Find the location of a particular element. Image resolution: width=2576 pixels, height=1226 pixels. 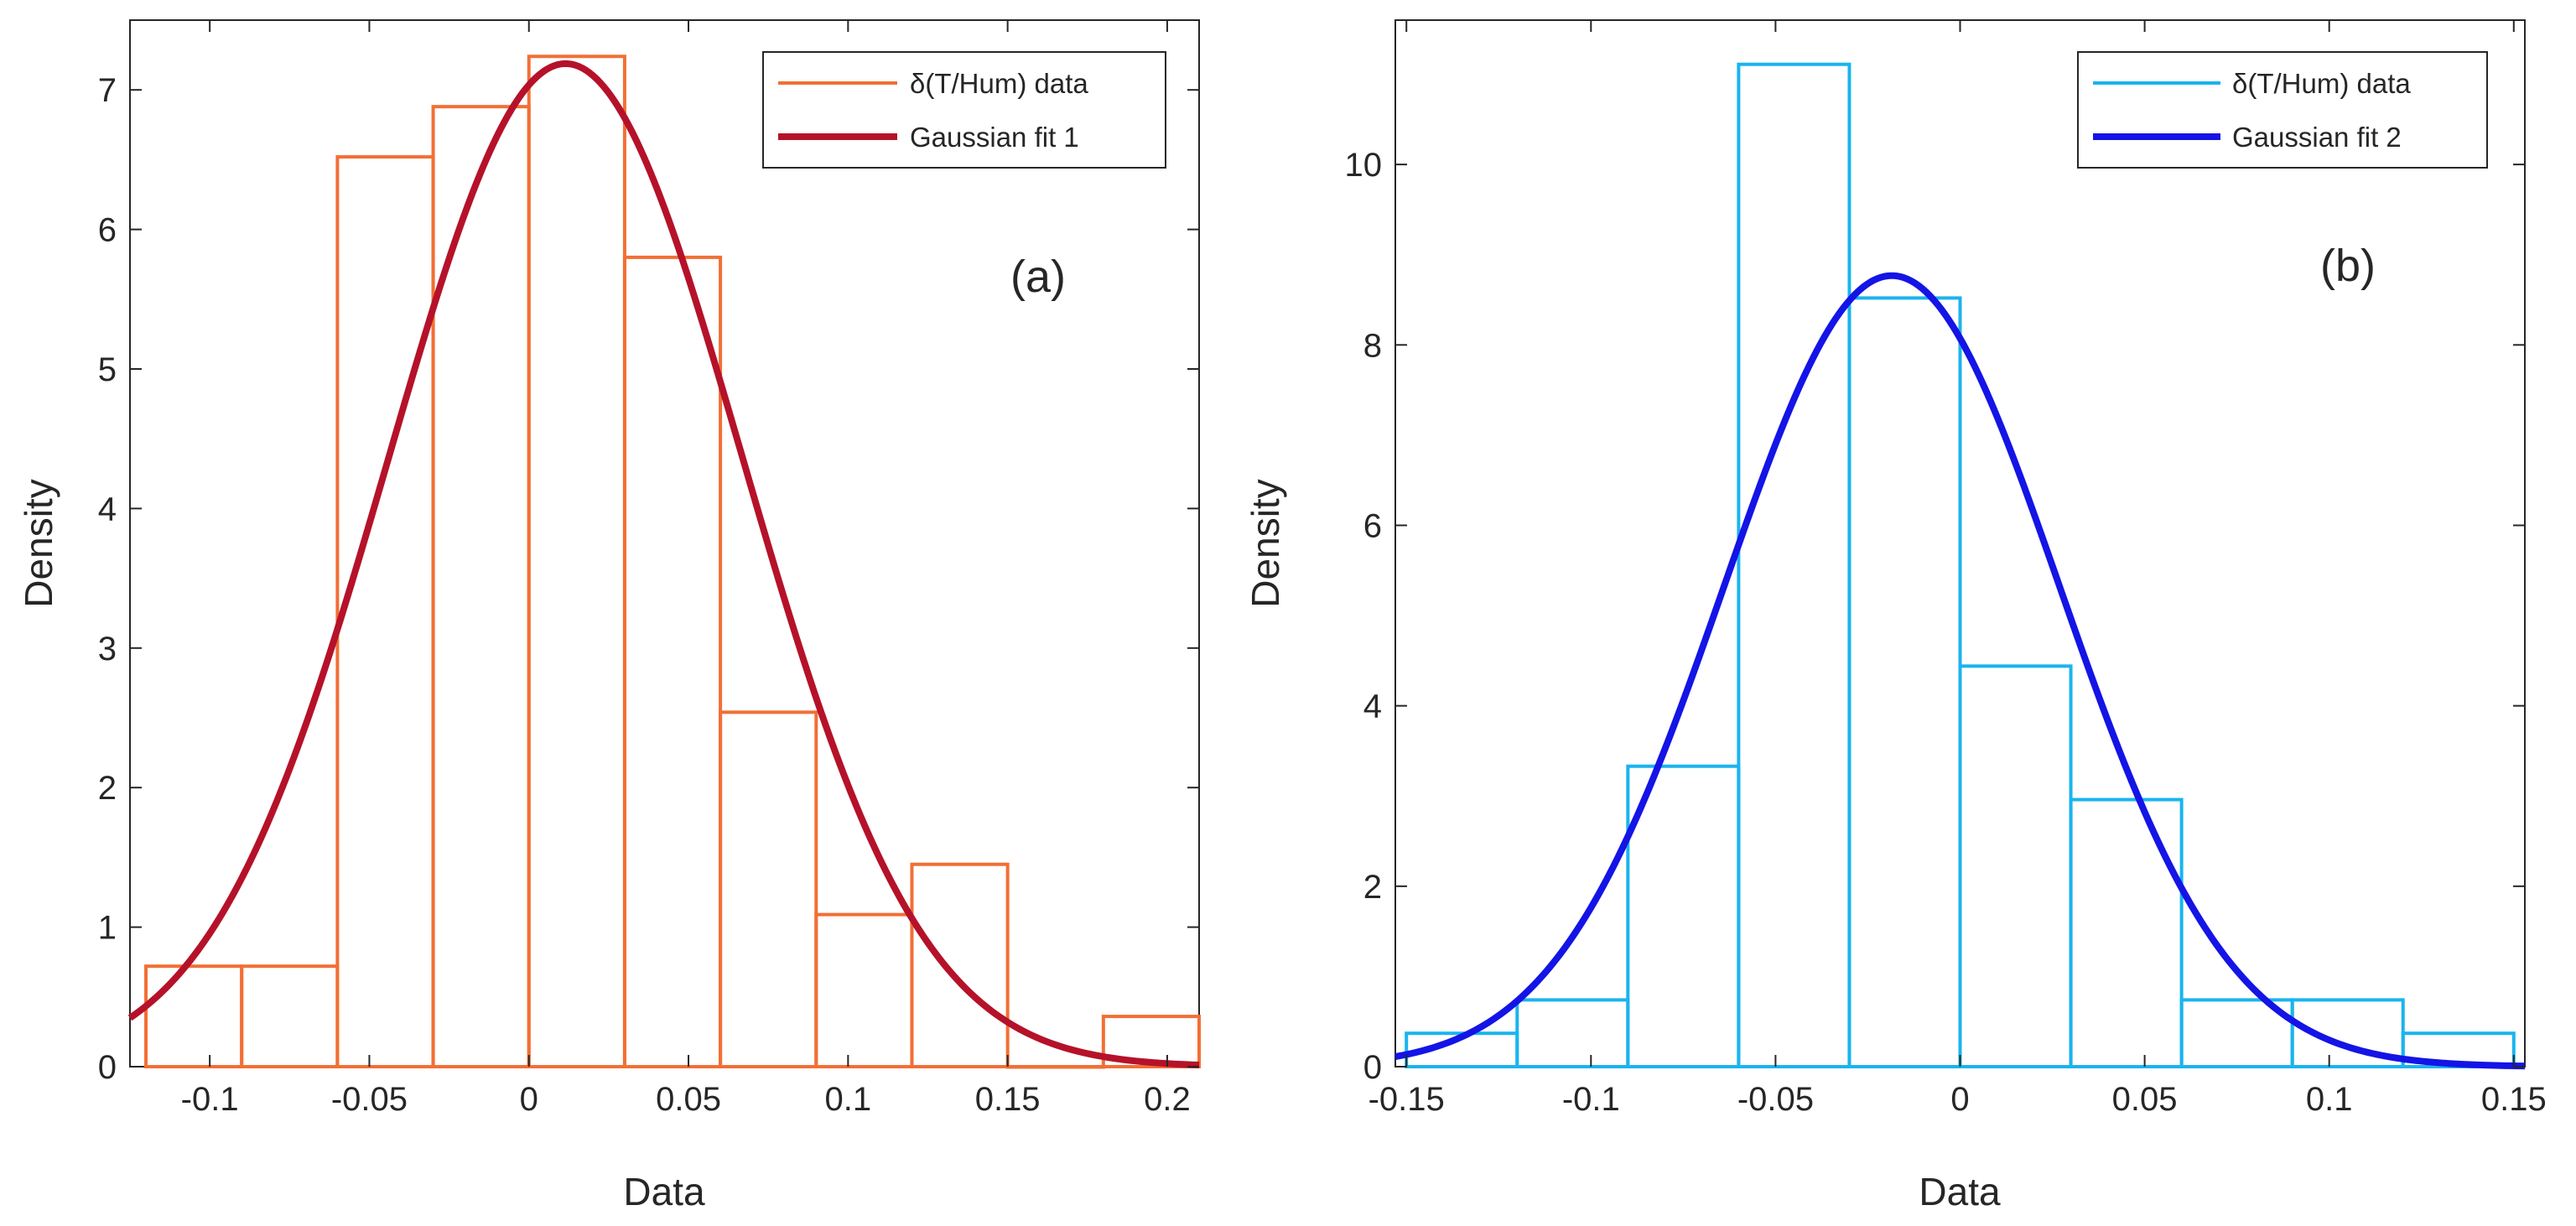

y-tick-label: 10 is located at coordinates (1364, 165).